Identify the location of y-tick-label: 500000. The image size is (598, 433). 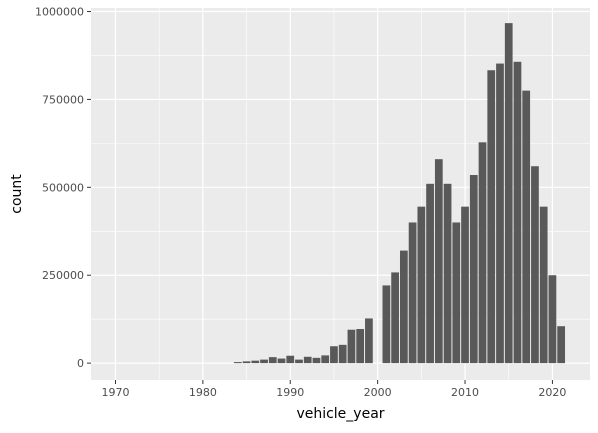
(63, 187).